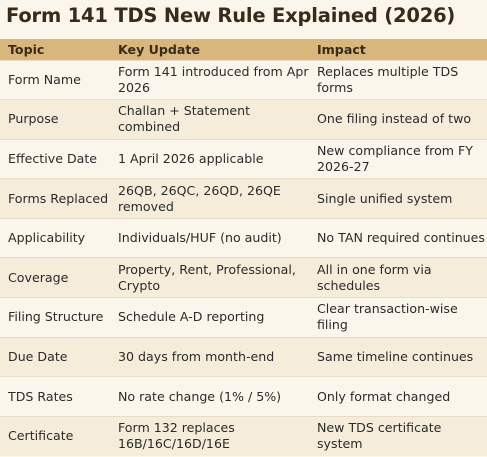  I want to click on page-title: Form 141 TDS New Rule Explained (2026), so click(231, 15).